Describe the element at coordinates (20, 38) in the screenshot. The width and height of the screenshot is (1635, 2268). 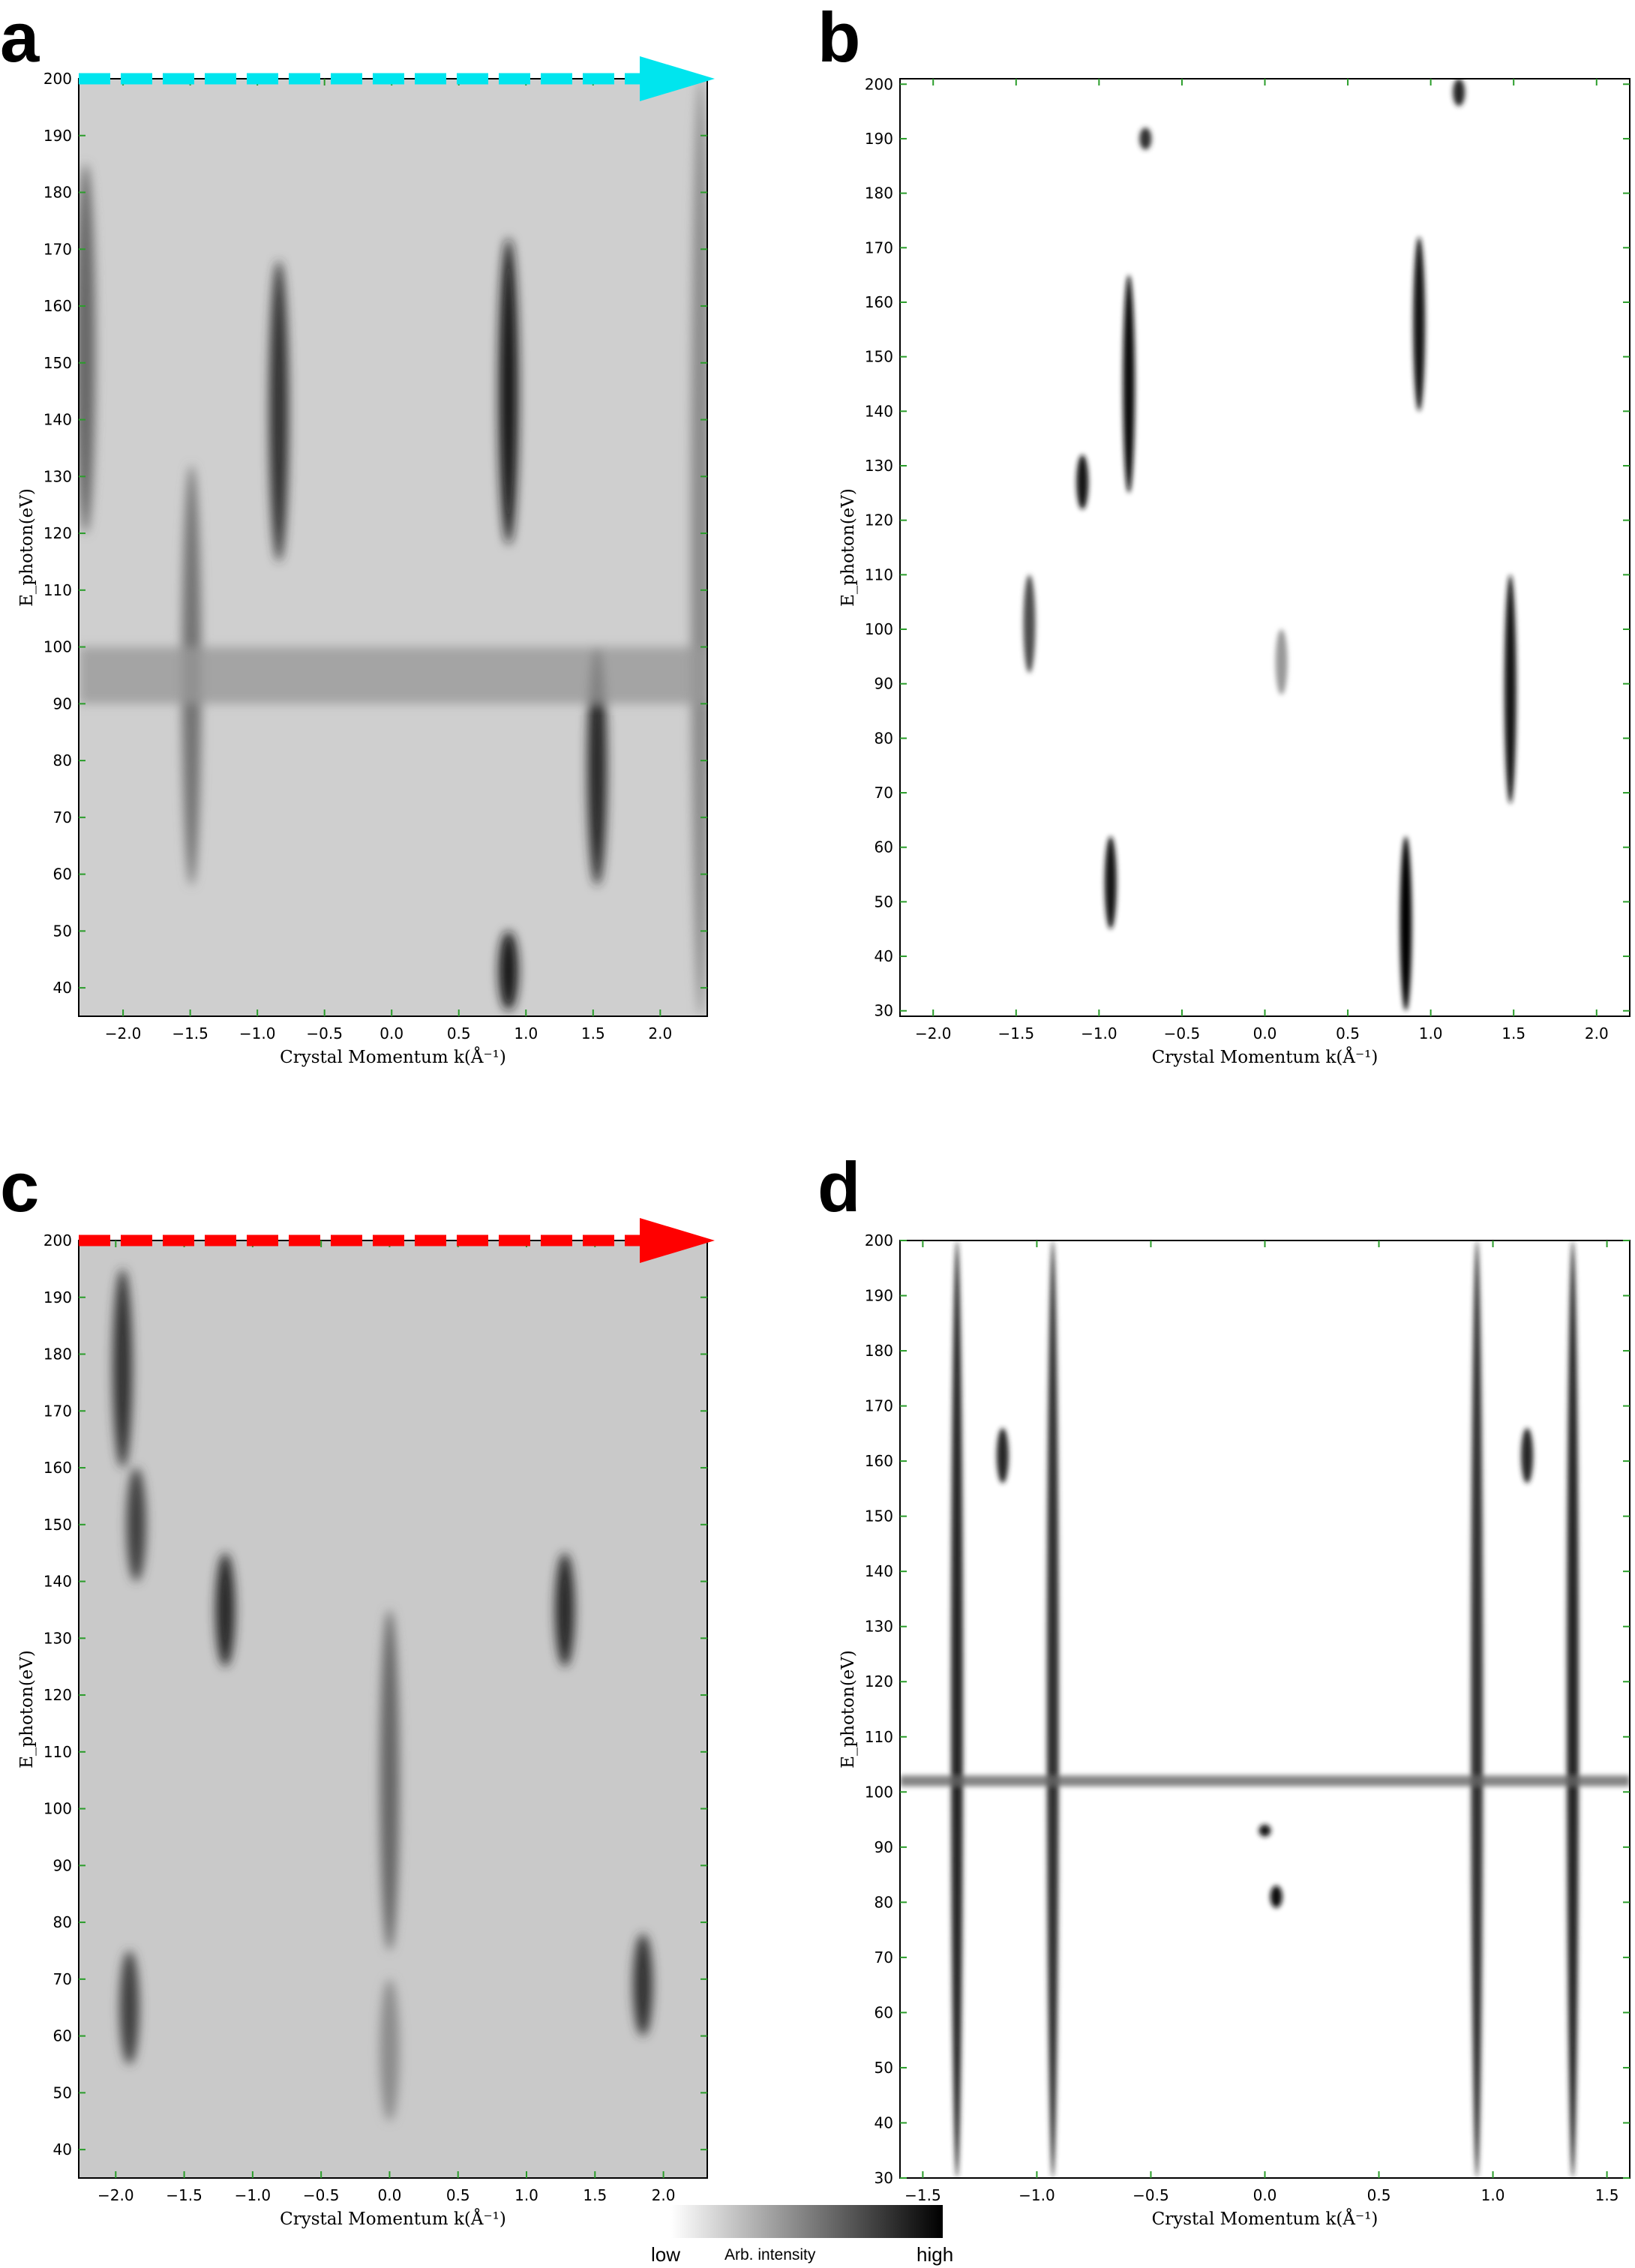
I see `panel-letter-a: a` at that location.